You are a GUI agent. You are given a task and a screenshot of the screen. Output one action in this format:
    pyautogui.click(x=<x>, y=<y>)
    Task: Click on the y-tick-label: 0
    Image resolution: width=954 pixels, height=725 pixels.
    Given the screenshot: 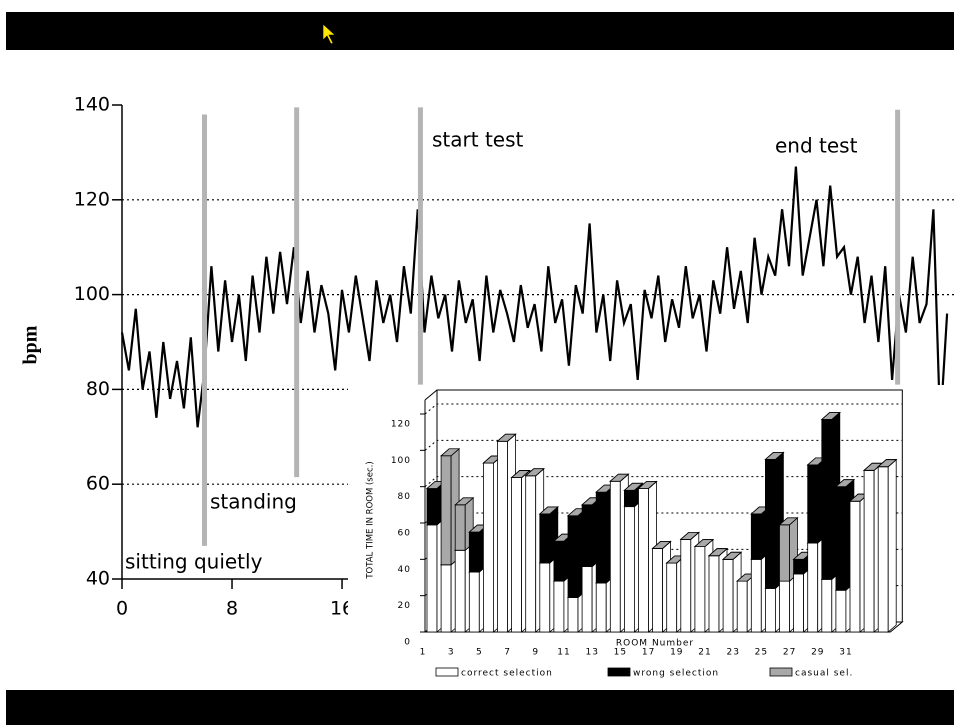 What is the action you would take?
    pyautogui.click(x=407, y=643)
    